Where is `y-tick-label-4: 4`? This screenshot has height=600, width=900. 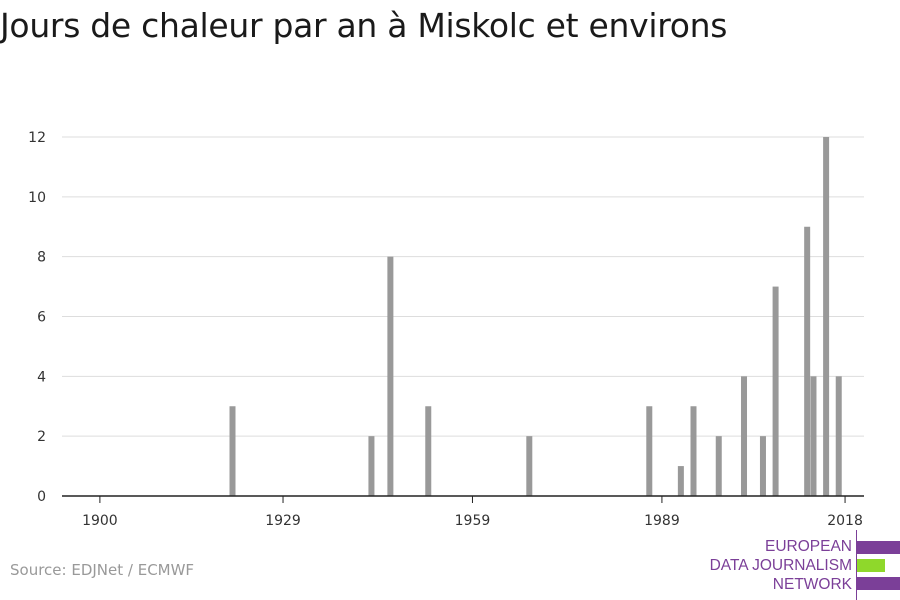
y-tick-label-4: 4 is located at coordinates (41, 377).